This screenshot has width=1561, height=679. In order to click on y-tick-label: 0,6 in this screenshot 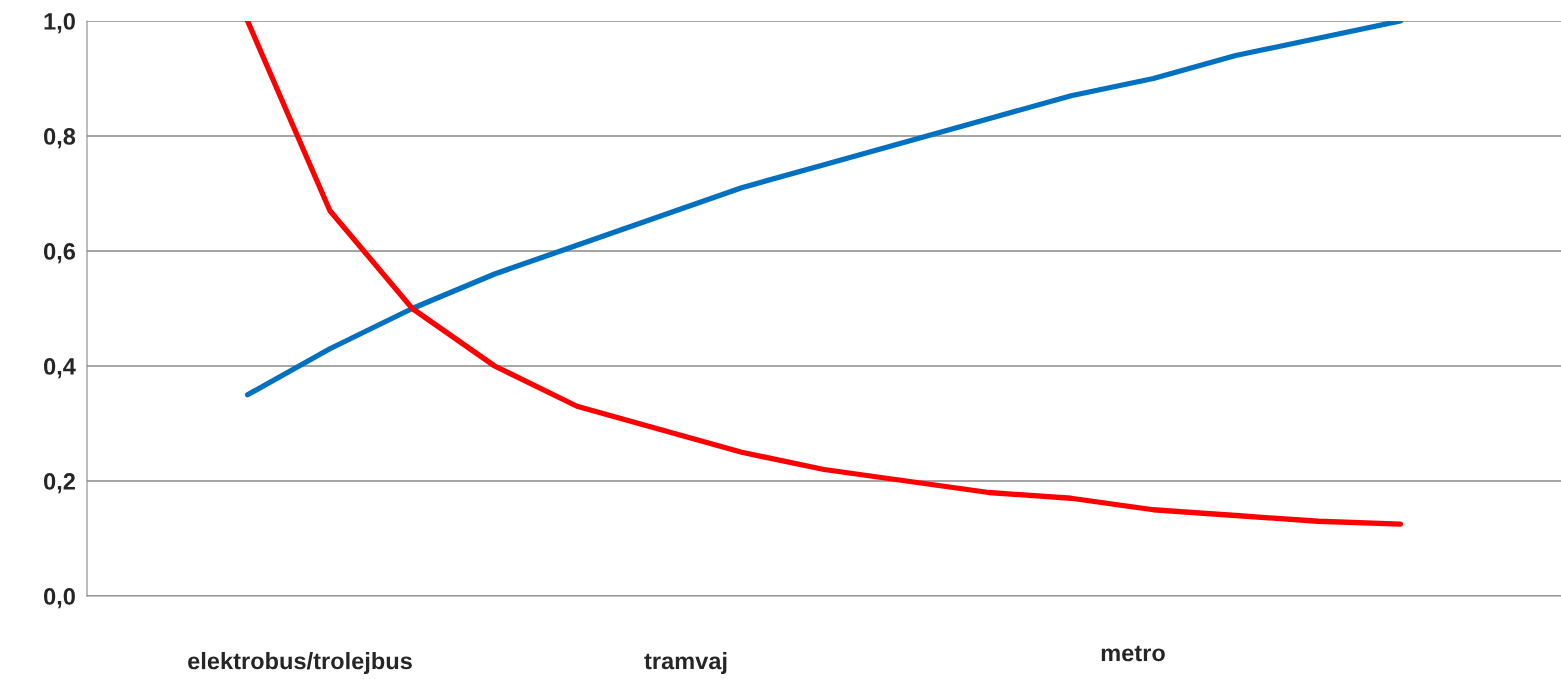, I will do `click(60, 253)`.